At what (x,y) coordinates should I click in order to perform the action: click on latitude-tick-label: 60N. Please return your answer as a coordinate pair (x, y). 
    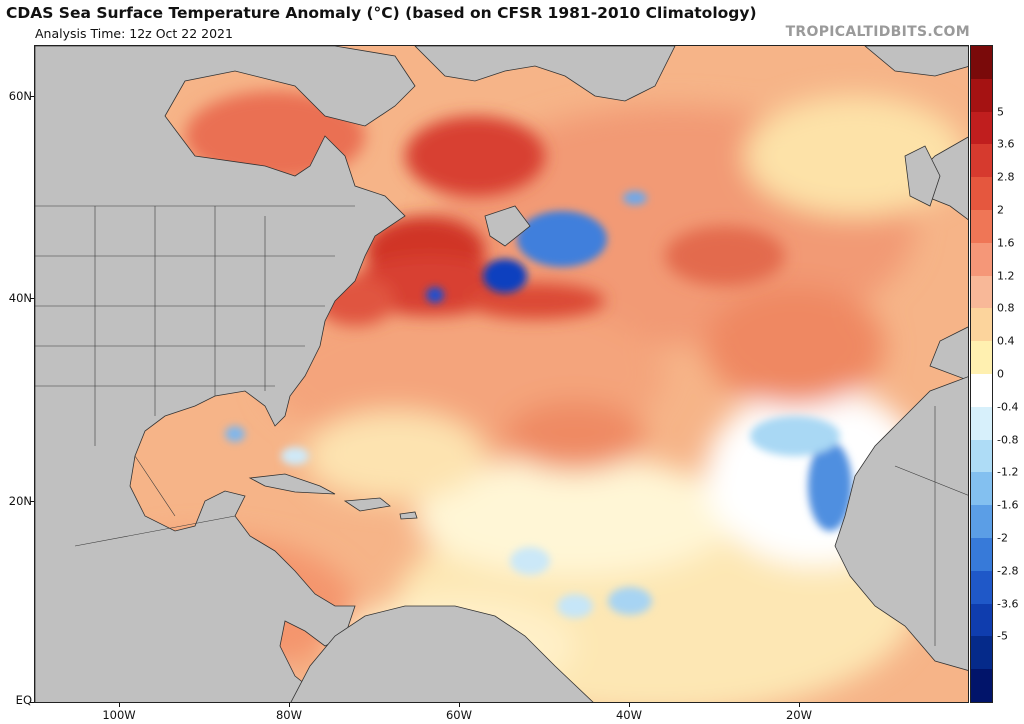
    Looking at the image, I should click on (20, 95).